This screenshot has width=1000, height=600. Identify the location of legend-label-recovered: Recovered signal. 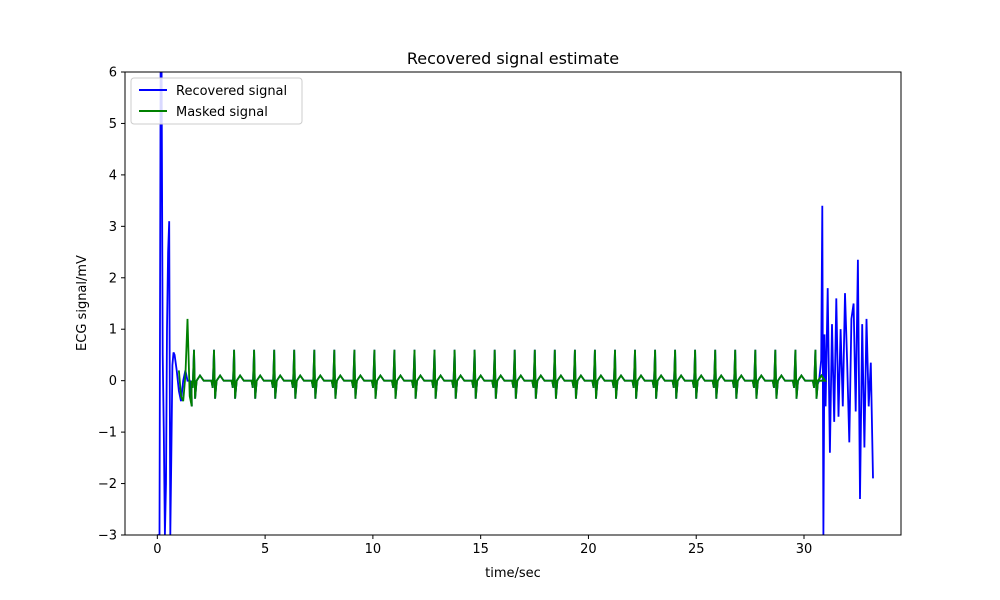
(231, 91).